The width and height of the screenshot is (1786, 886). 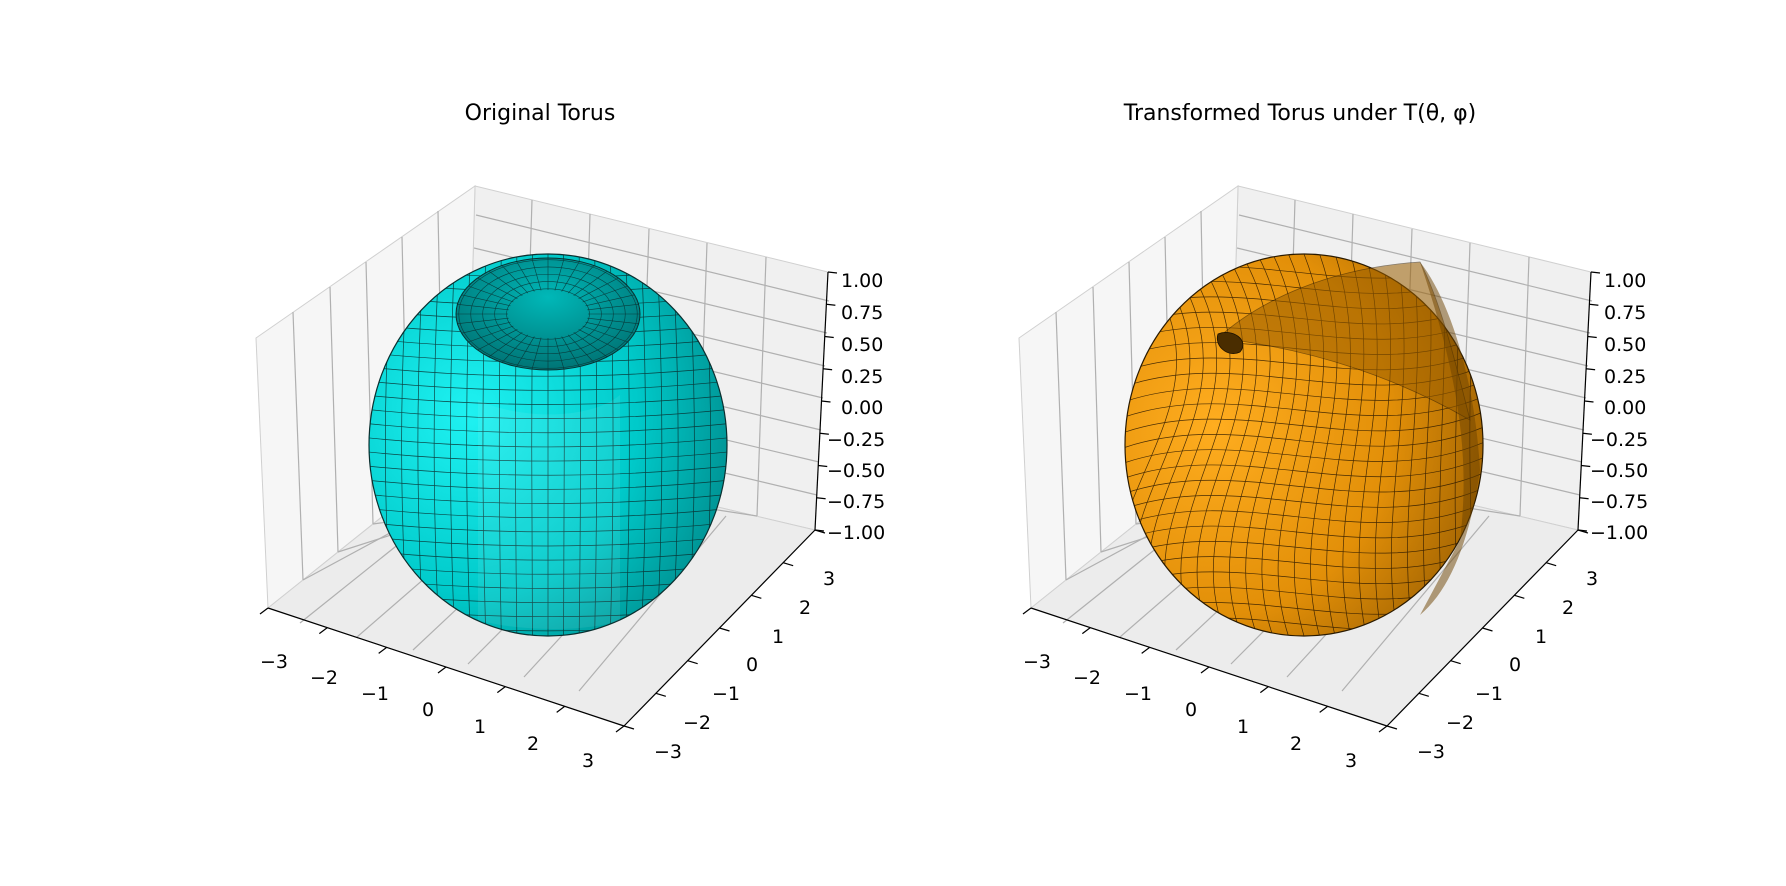 What do you see at coordinates (862, 345) in the screenshot?
I see `left-z-tick-label: 0.50` at bounding box center [862, 345].